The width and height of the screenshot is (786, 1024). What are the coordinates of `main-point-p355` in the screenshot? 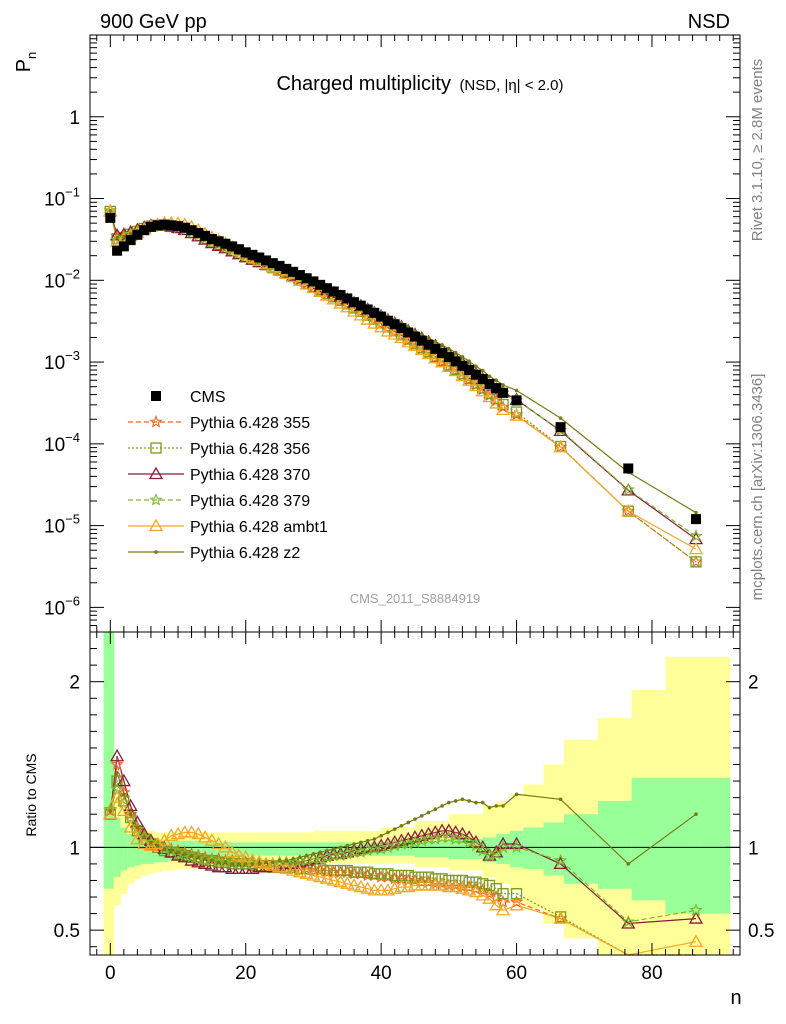 It's located at (696, 561).